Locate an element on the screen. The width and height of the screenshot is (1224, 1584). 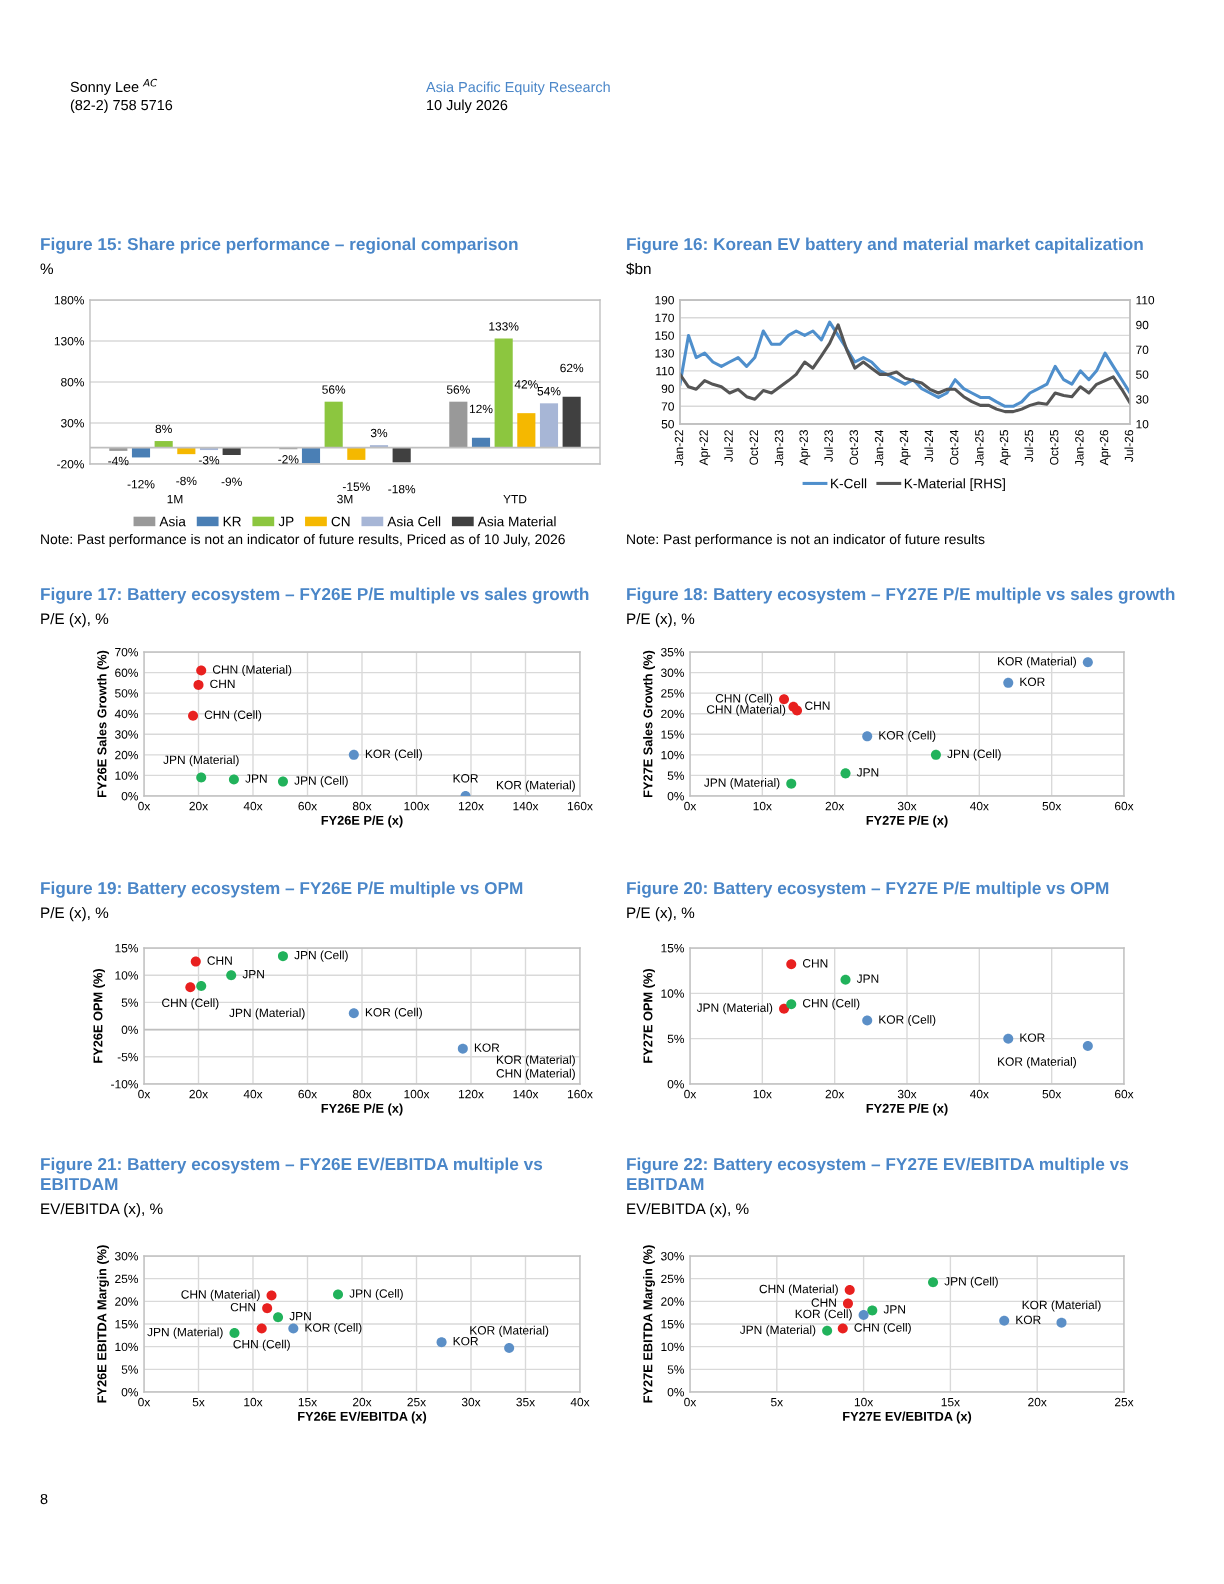
chart-title: Figure 22: Battery ecosystem – FY27E EV/EBITDA multiple vs EBITDAM is located at coordinates (878, 1173).